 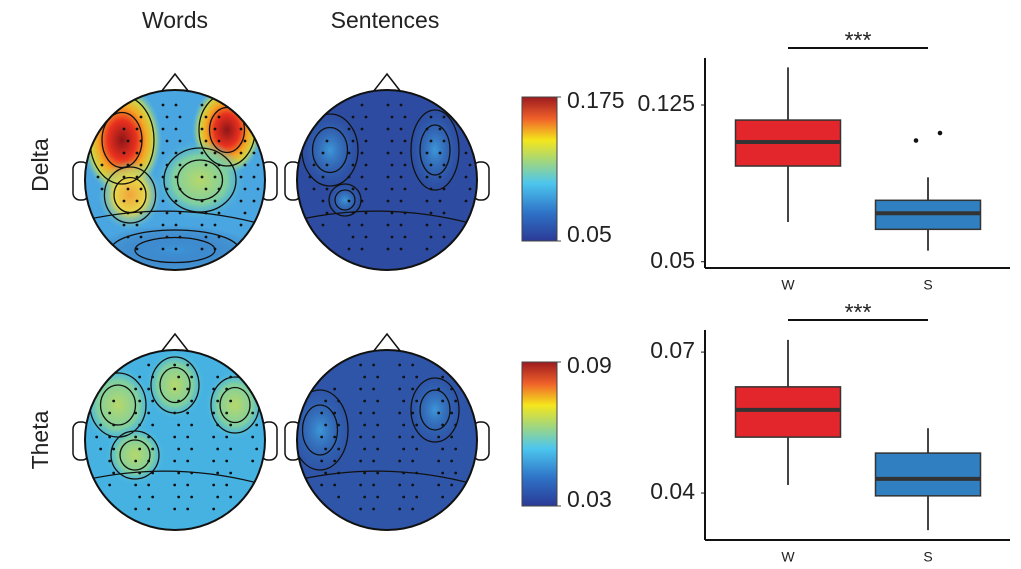 What do you see at coordinates (940, 133) in the screenshot?
I see `outlier` at bounding box center [940, 133].